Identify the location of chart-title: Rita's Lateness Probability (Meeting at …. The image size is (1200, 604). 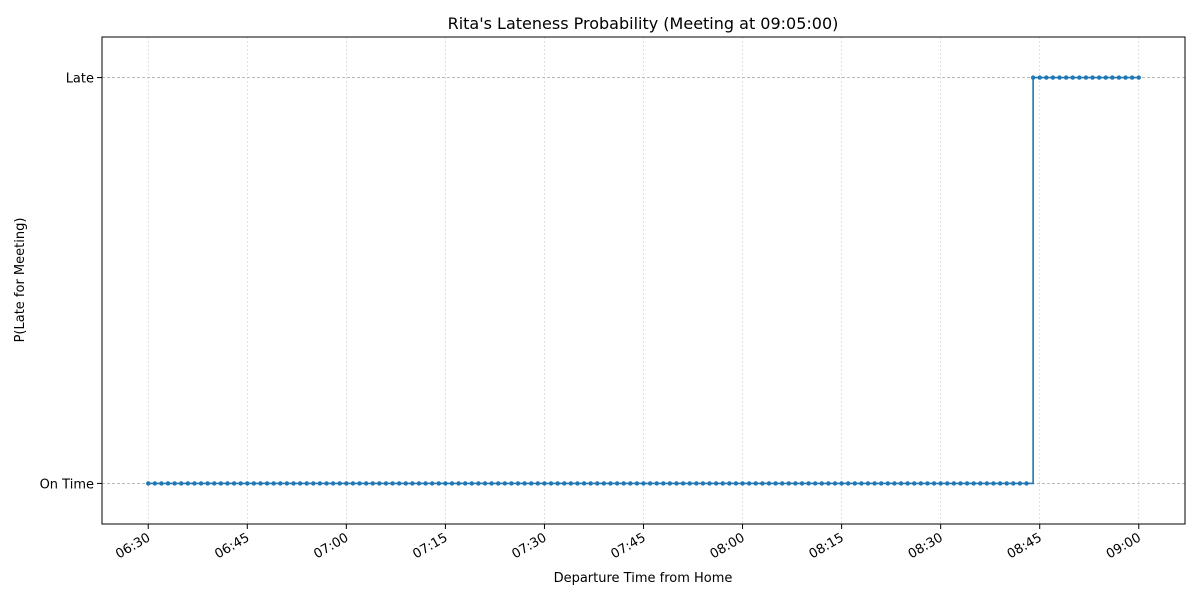
(643, 23).